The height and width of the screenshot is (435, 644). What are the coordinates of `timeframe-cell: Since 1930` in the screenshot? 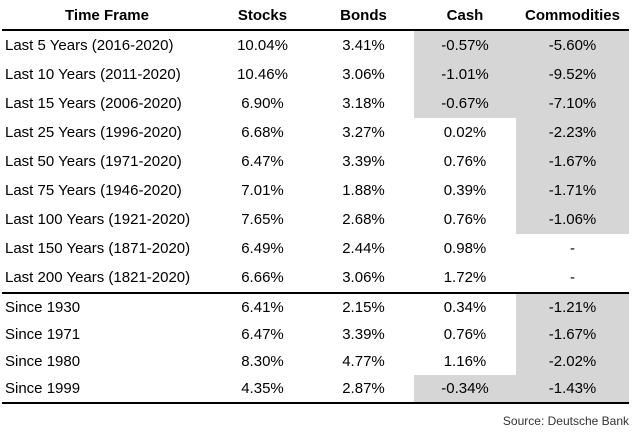 It's located at (107, 306).